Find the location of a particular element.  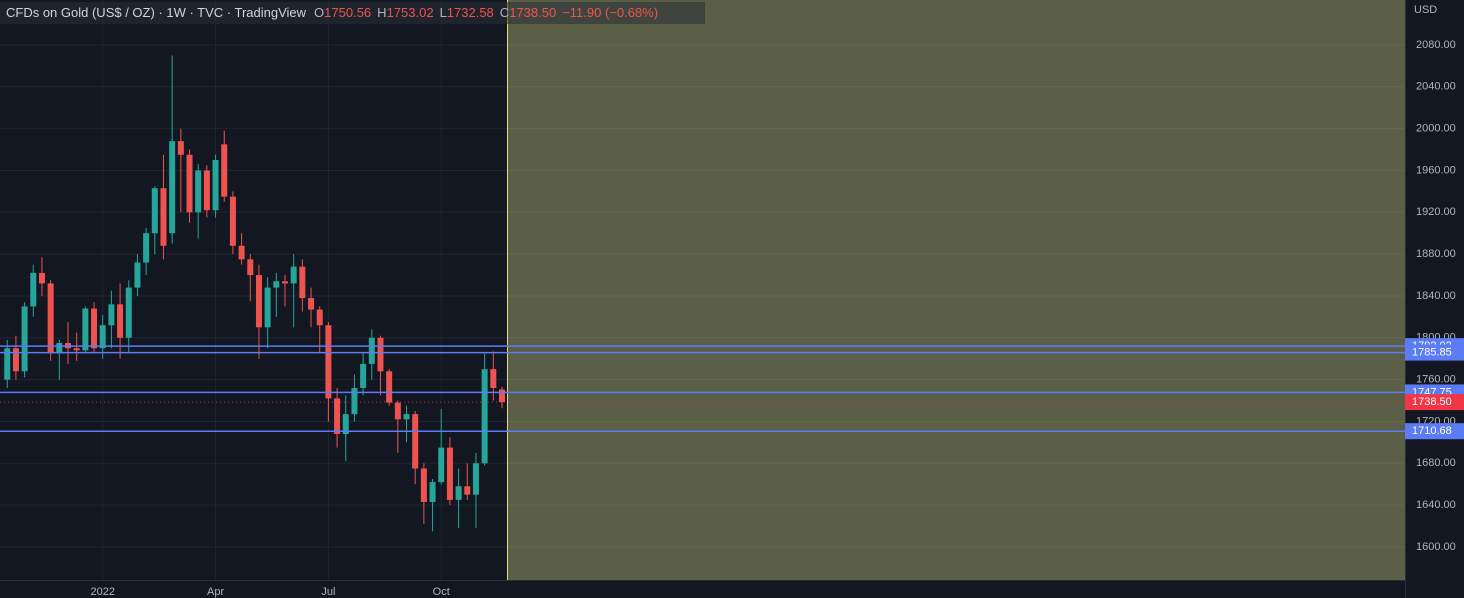

y-tick-label: 2040.00 is located at coordinates (1436, 87).